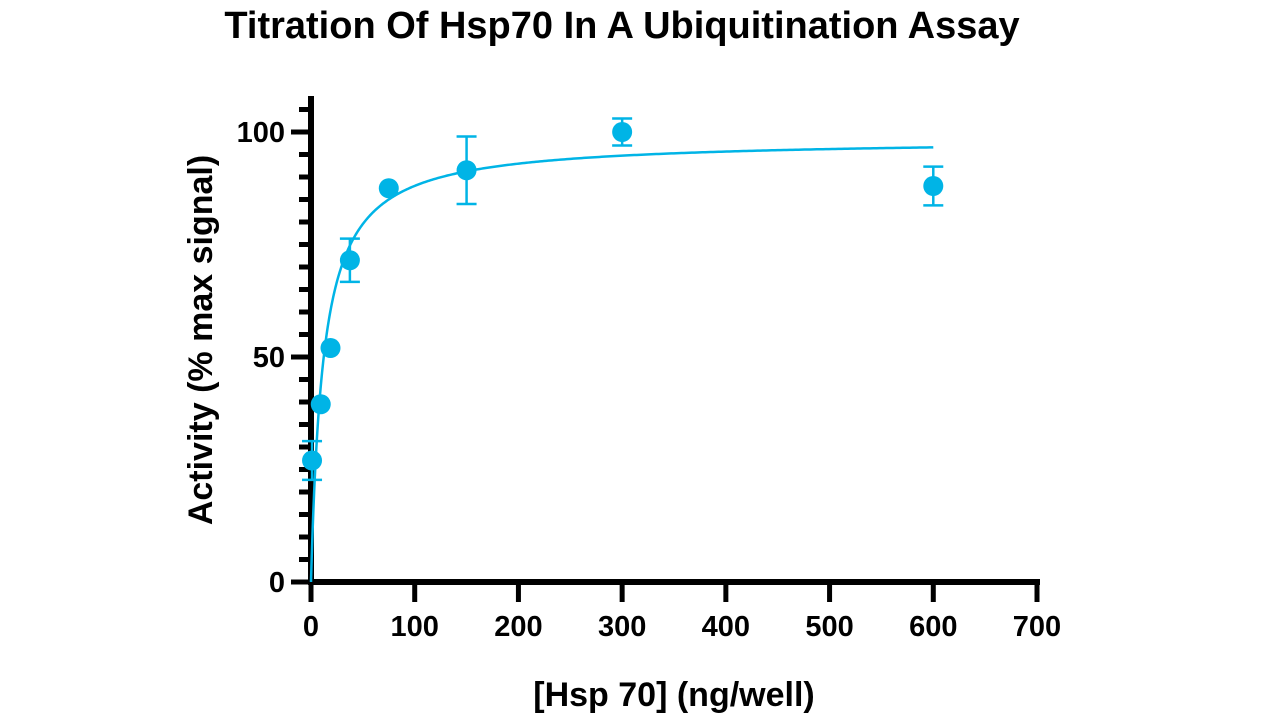 The width and height of the screenshot is (1280, 720). Describe the element at coordinates (261, 133) in the screenshot. I see `y-tick-label: 100` at that location.